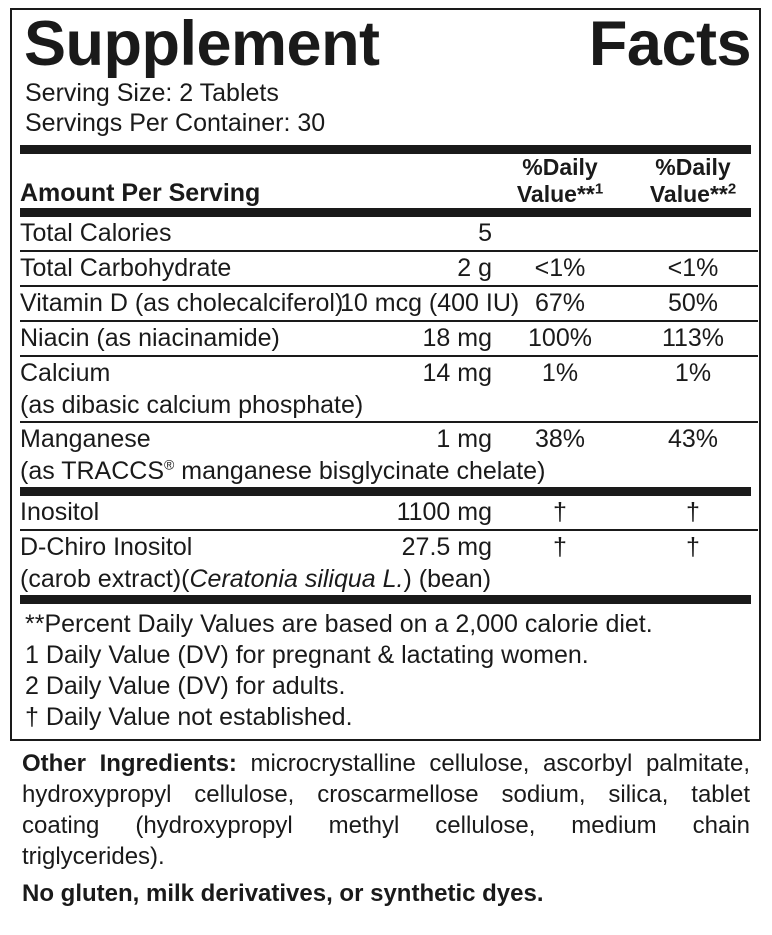  I want to click on nutrient-daily-value-1: 38%, so click(560, 439).